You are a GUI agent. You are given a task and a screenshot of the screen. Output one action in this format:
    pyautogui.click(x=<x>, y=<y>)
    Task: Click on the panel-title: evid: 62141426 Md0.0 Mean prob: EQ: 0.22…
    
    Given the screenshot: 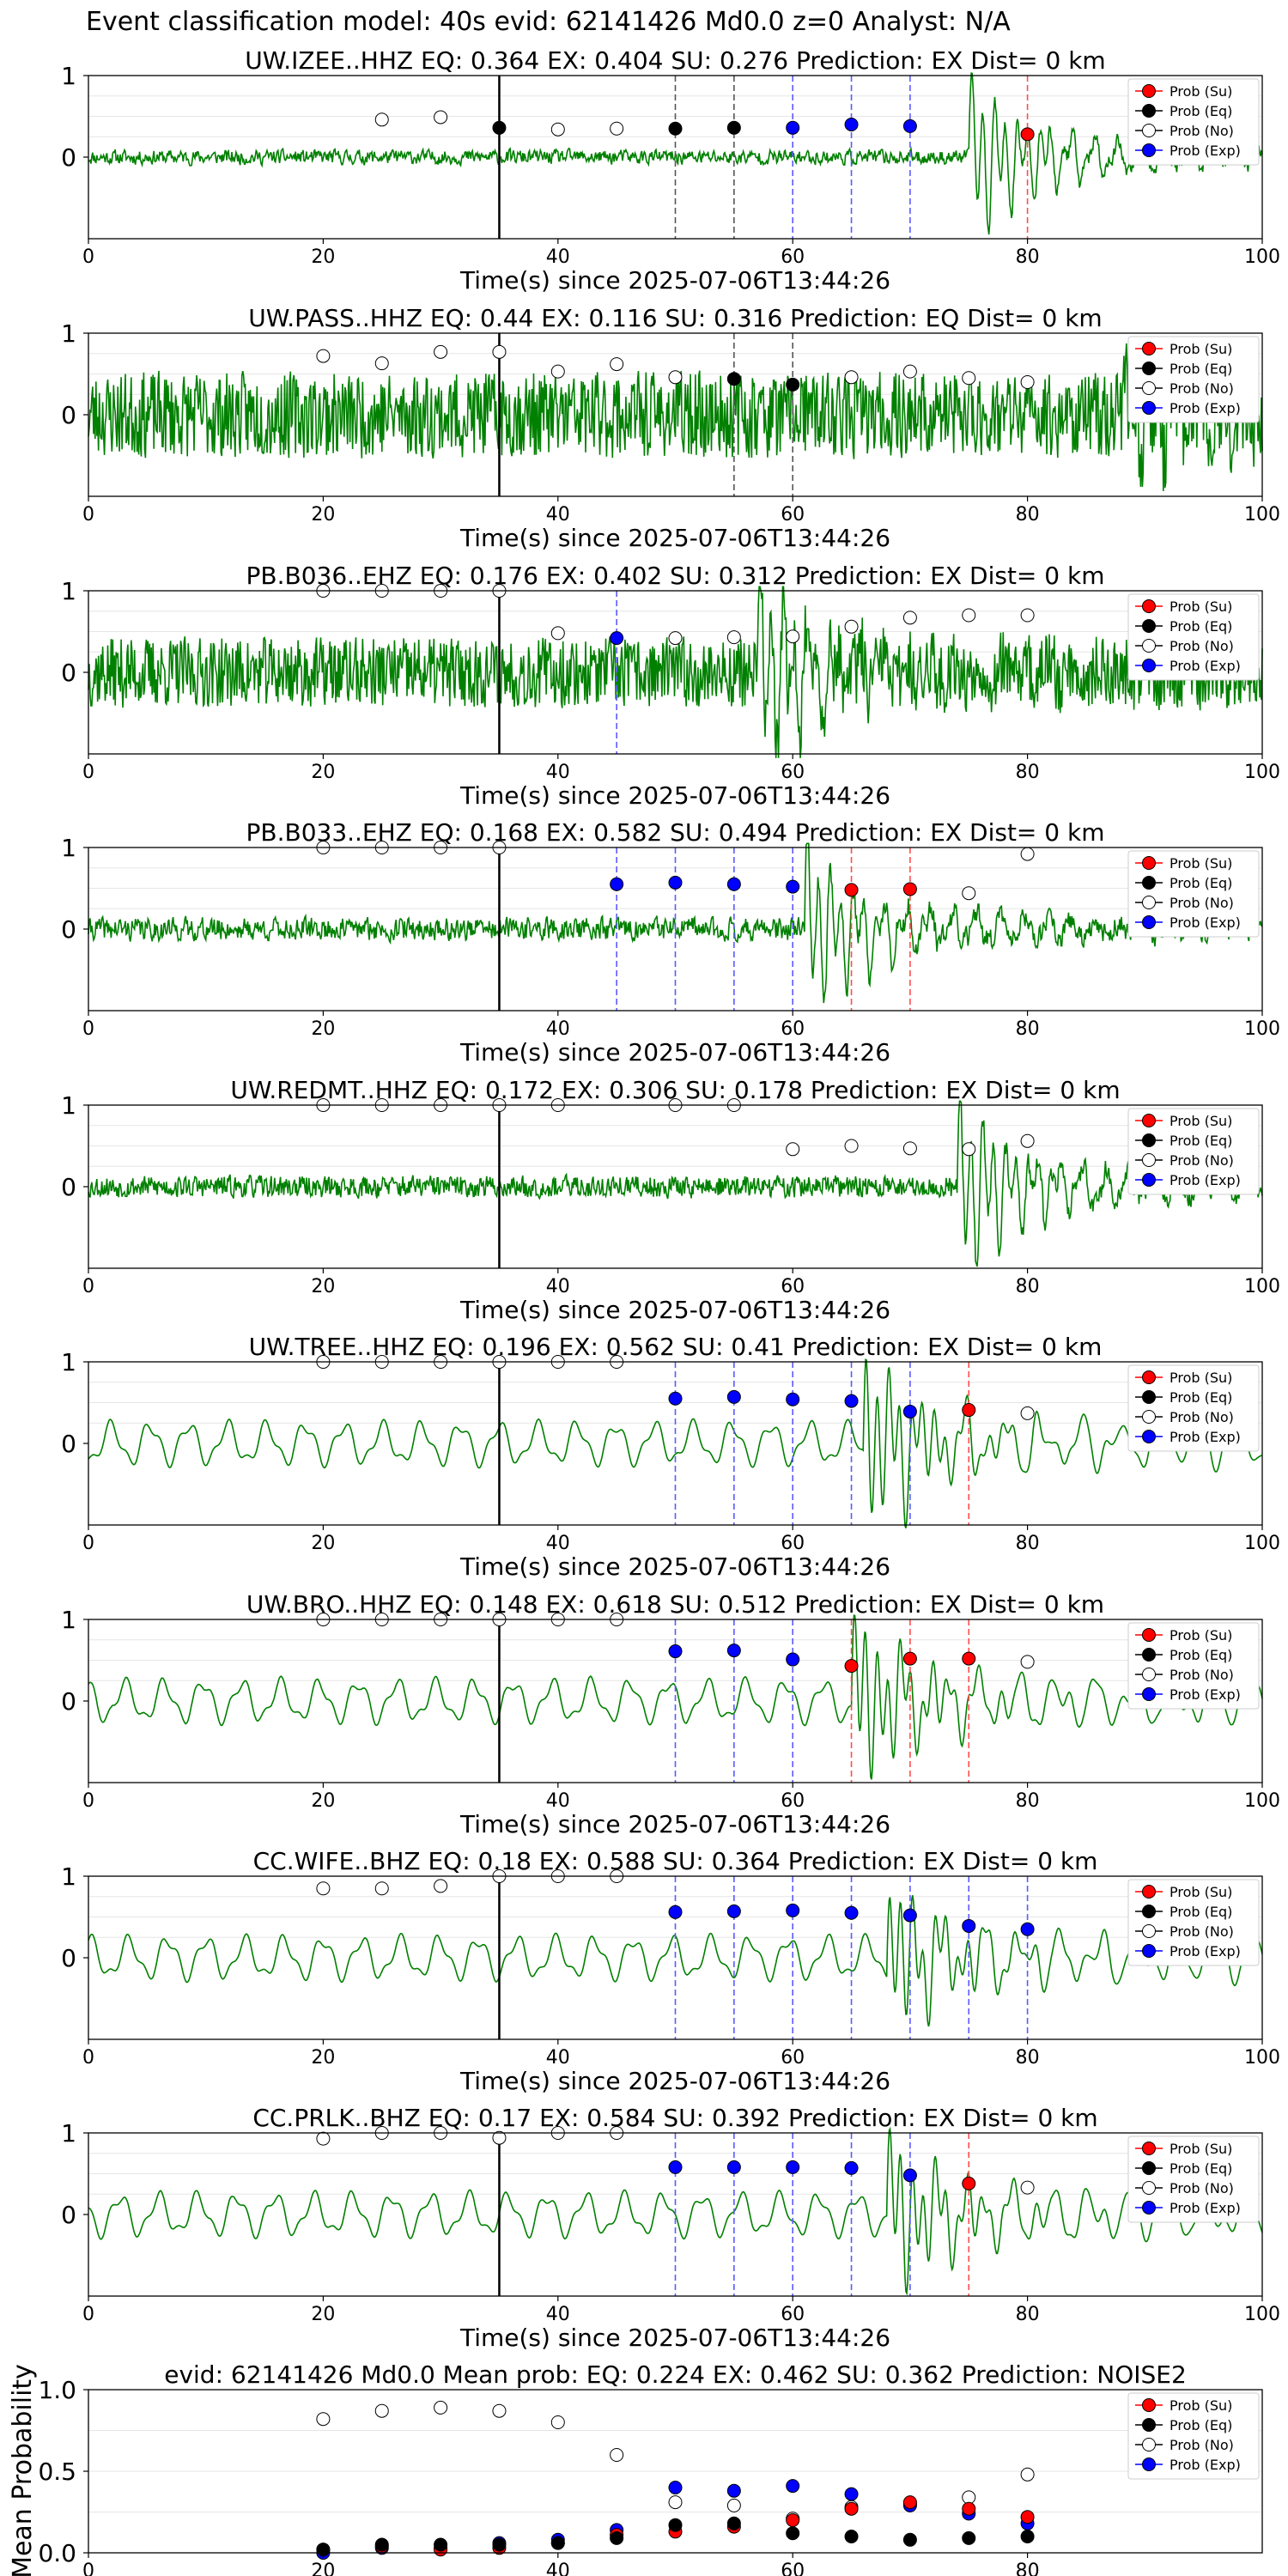 What is the action you would take?
    pyautogui.click(x=675, y=2375)
    